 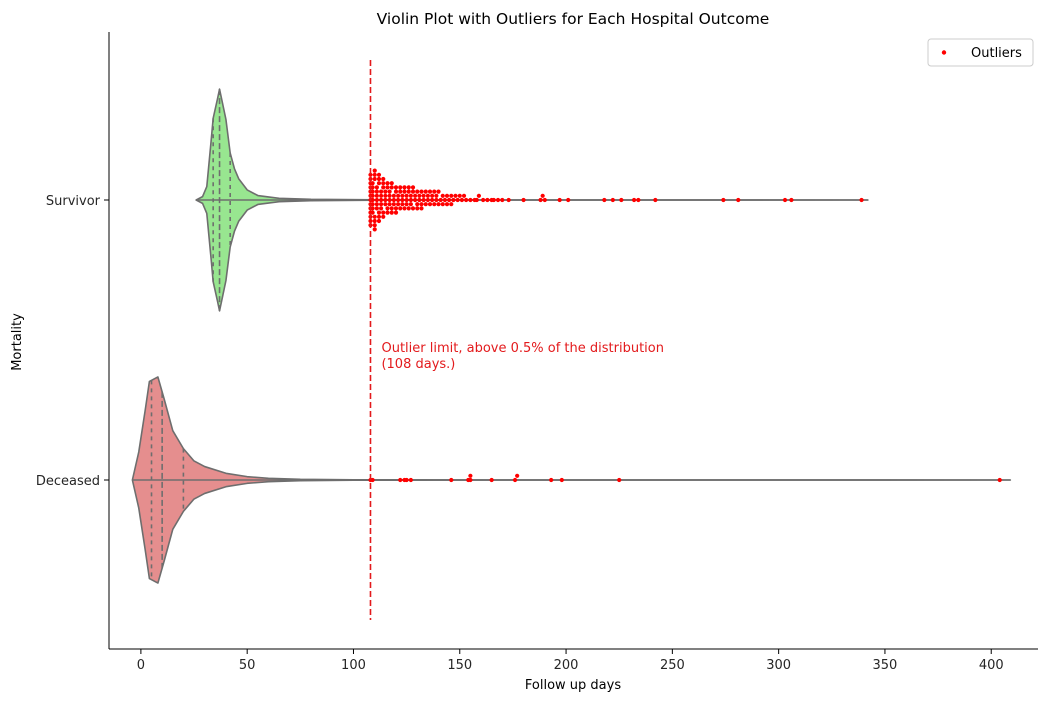 What do you see at coordinates (141, 665) in the screenshot?
I see `x-tick-label: 0` at bounding box center [141, 665].